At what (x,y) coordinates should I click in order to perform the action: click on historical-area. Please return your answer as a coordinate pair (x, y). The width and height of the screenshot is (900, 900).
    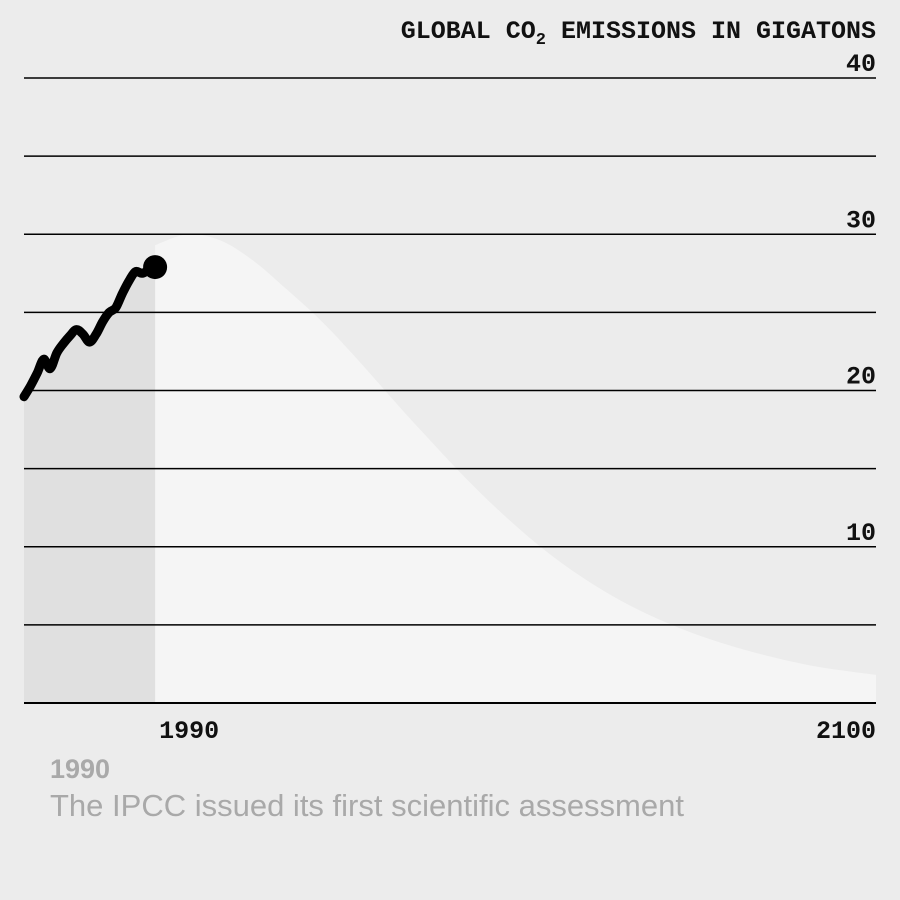
    Looking at the image, I should click on (90, 485).